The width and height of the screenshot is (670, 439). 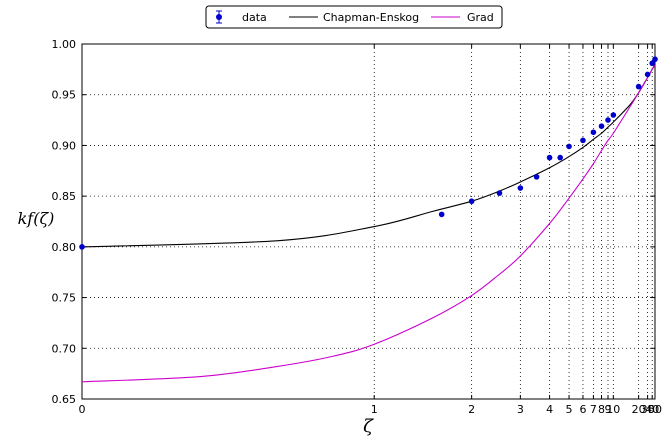 What do you see at coordinates (613, 409) in the screenshot?
I see `x-tick-label: 10` at bounding box center [613, 409].